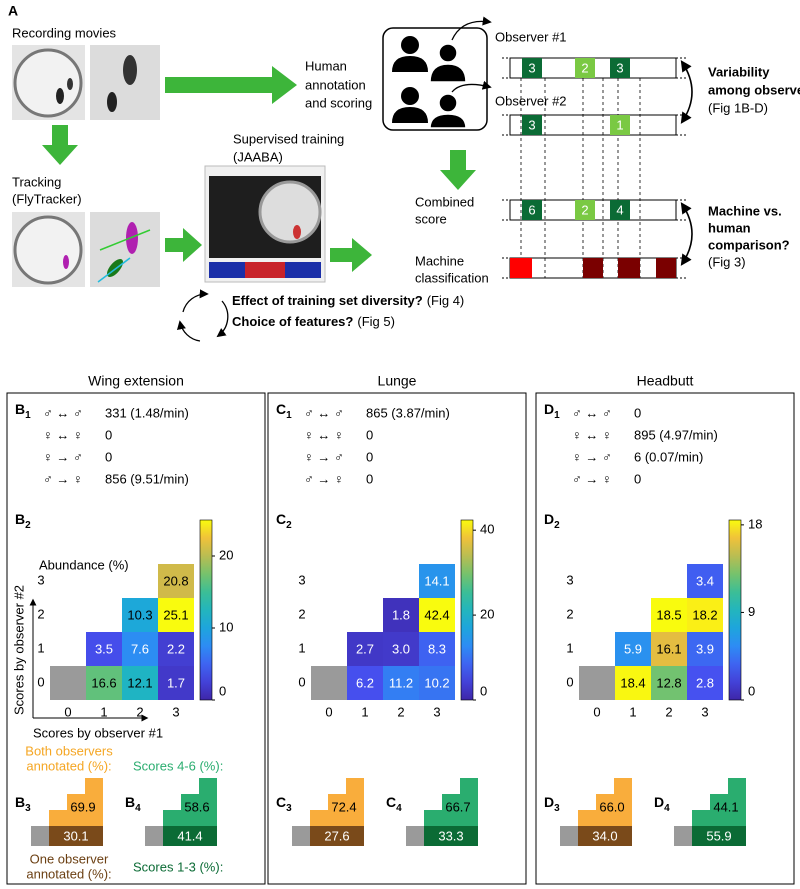 The image size is (800, 889). I want to click on pyramid-value: 34.0, so click(604, 835).